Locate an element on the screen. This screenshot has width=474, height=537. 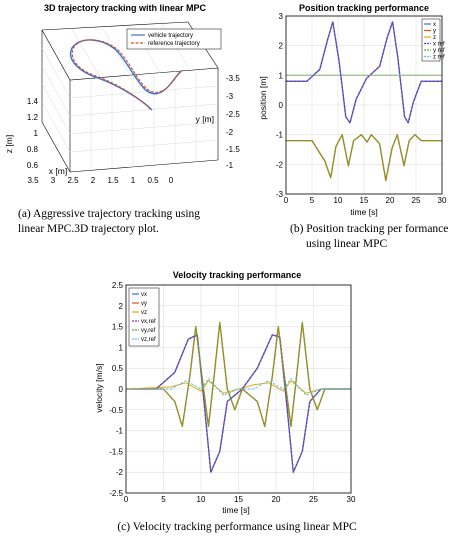
legend-label-vy: vy is located at coordinates (144, 304).